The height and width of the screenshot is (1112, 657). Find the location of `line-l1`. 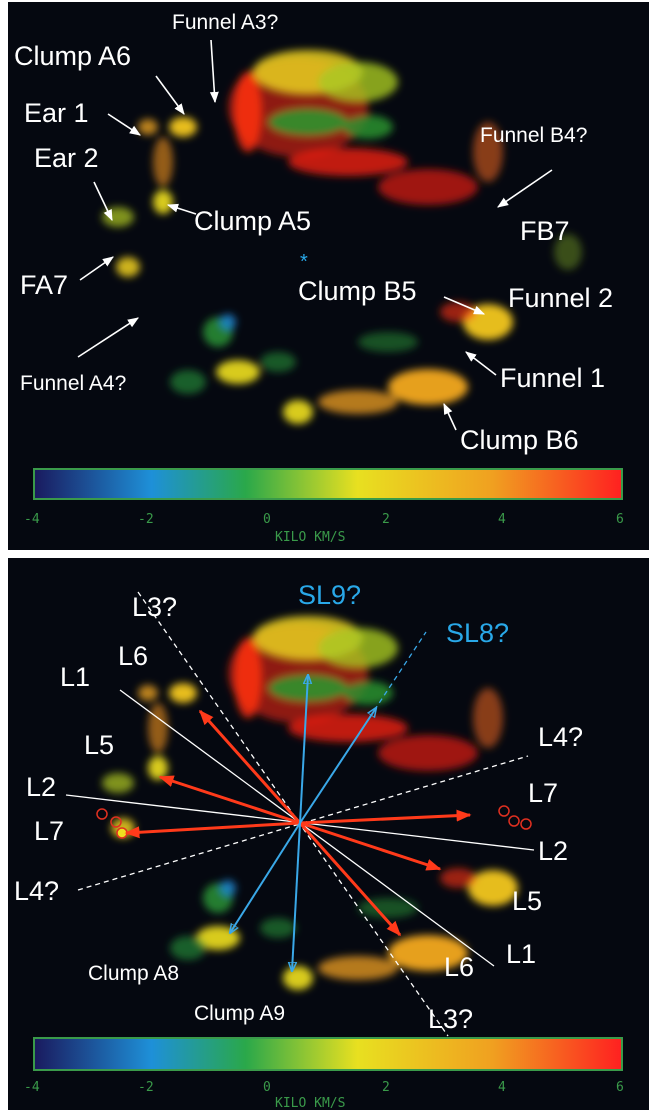

line-l1 is located at coordinates (307, 828).